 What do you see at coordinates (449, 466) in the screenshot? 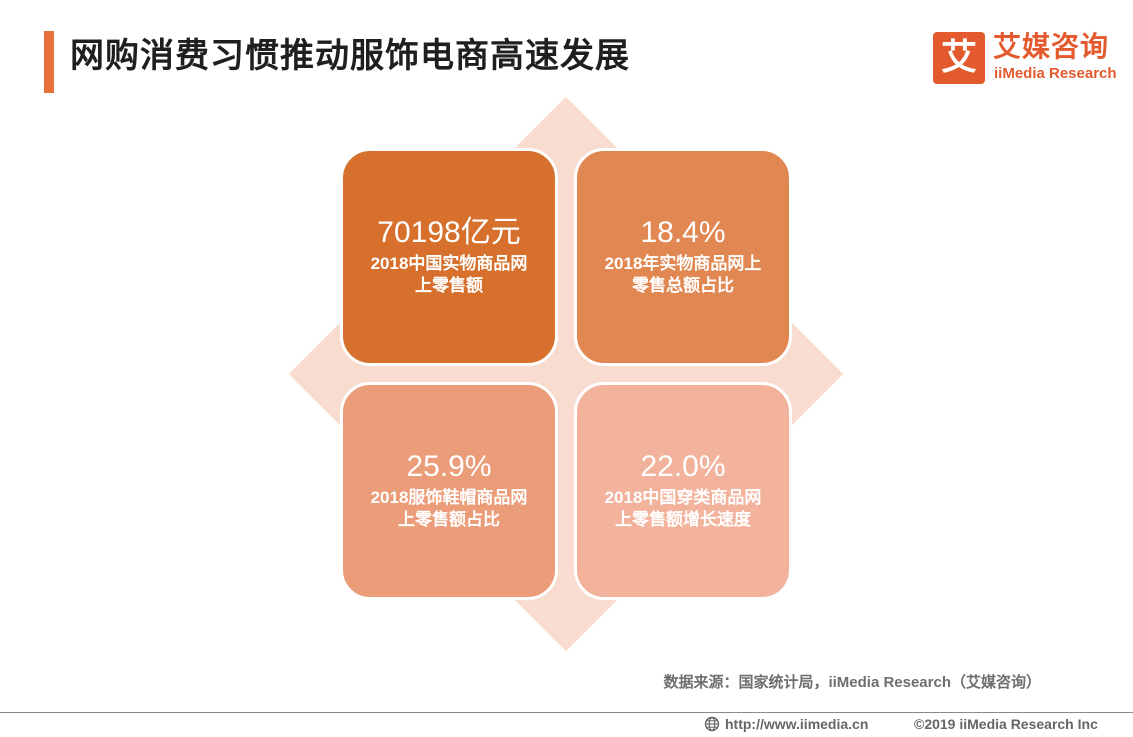
I see `stat-value: 25.9%` at bounding box center [449, 466].